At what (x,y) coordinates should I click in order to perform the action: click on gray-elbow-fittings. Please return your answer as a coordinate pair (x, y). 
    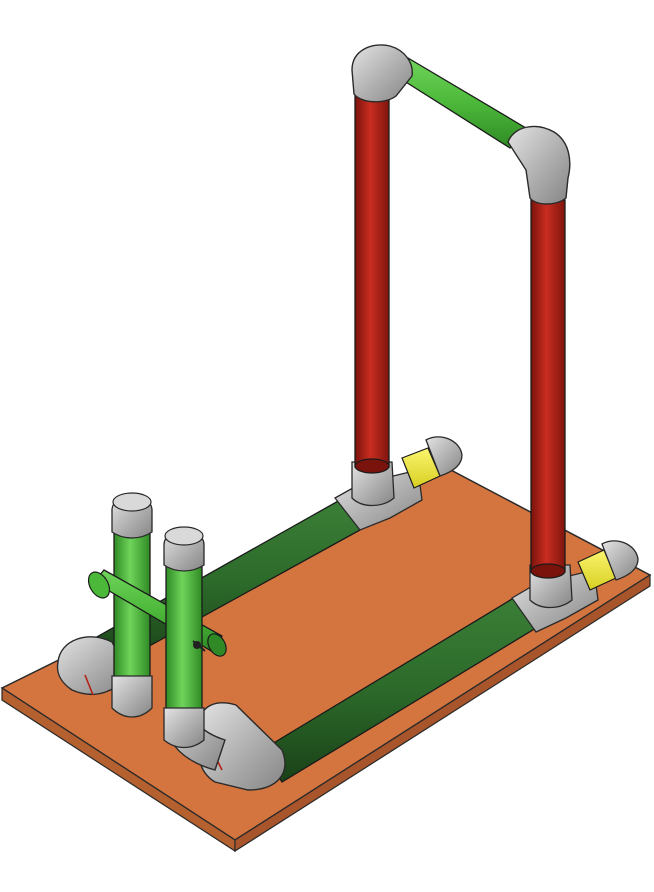
    Looking at the image, I should click on (461, 124).